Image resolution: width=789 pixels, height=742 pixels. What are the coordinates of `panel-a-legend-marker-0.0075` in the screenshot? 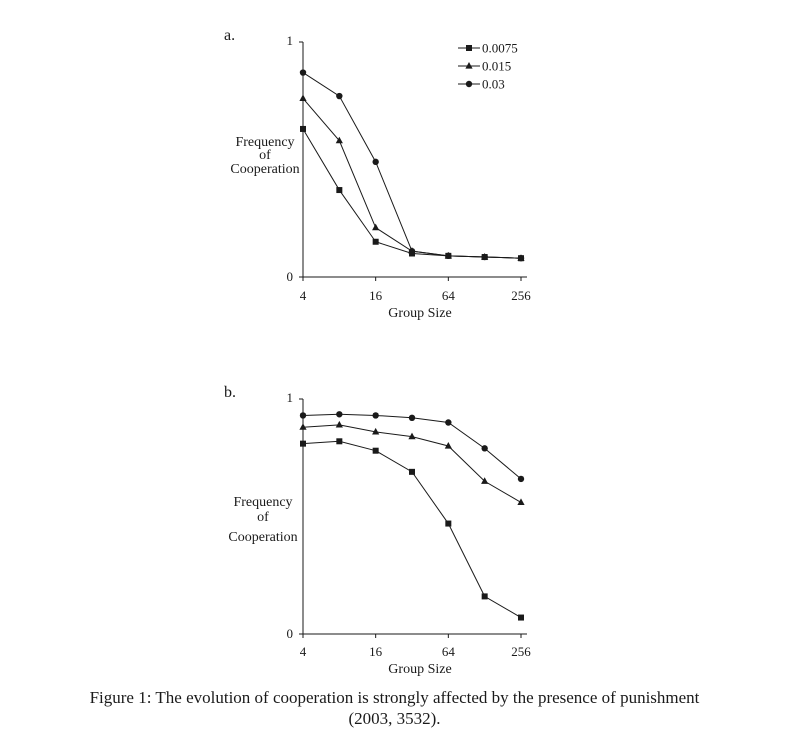 It's located at (469, 48).